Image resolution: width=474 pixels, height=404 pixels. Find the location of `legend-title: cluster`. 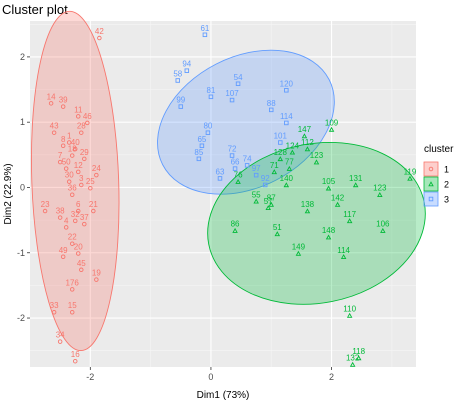

legend-title: cluster is located at coordinates (439, 149).